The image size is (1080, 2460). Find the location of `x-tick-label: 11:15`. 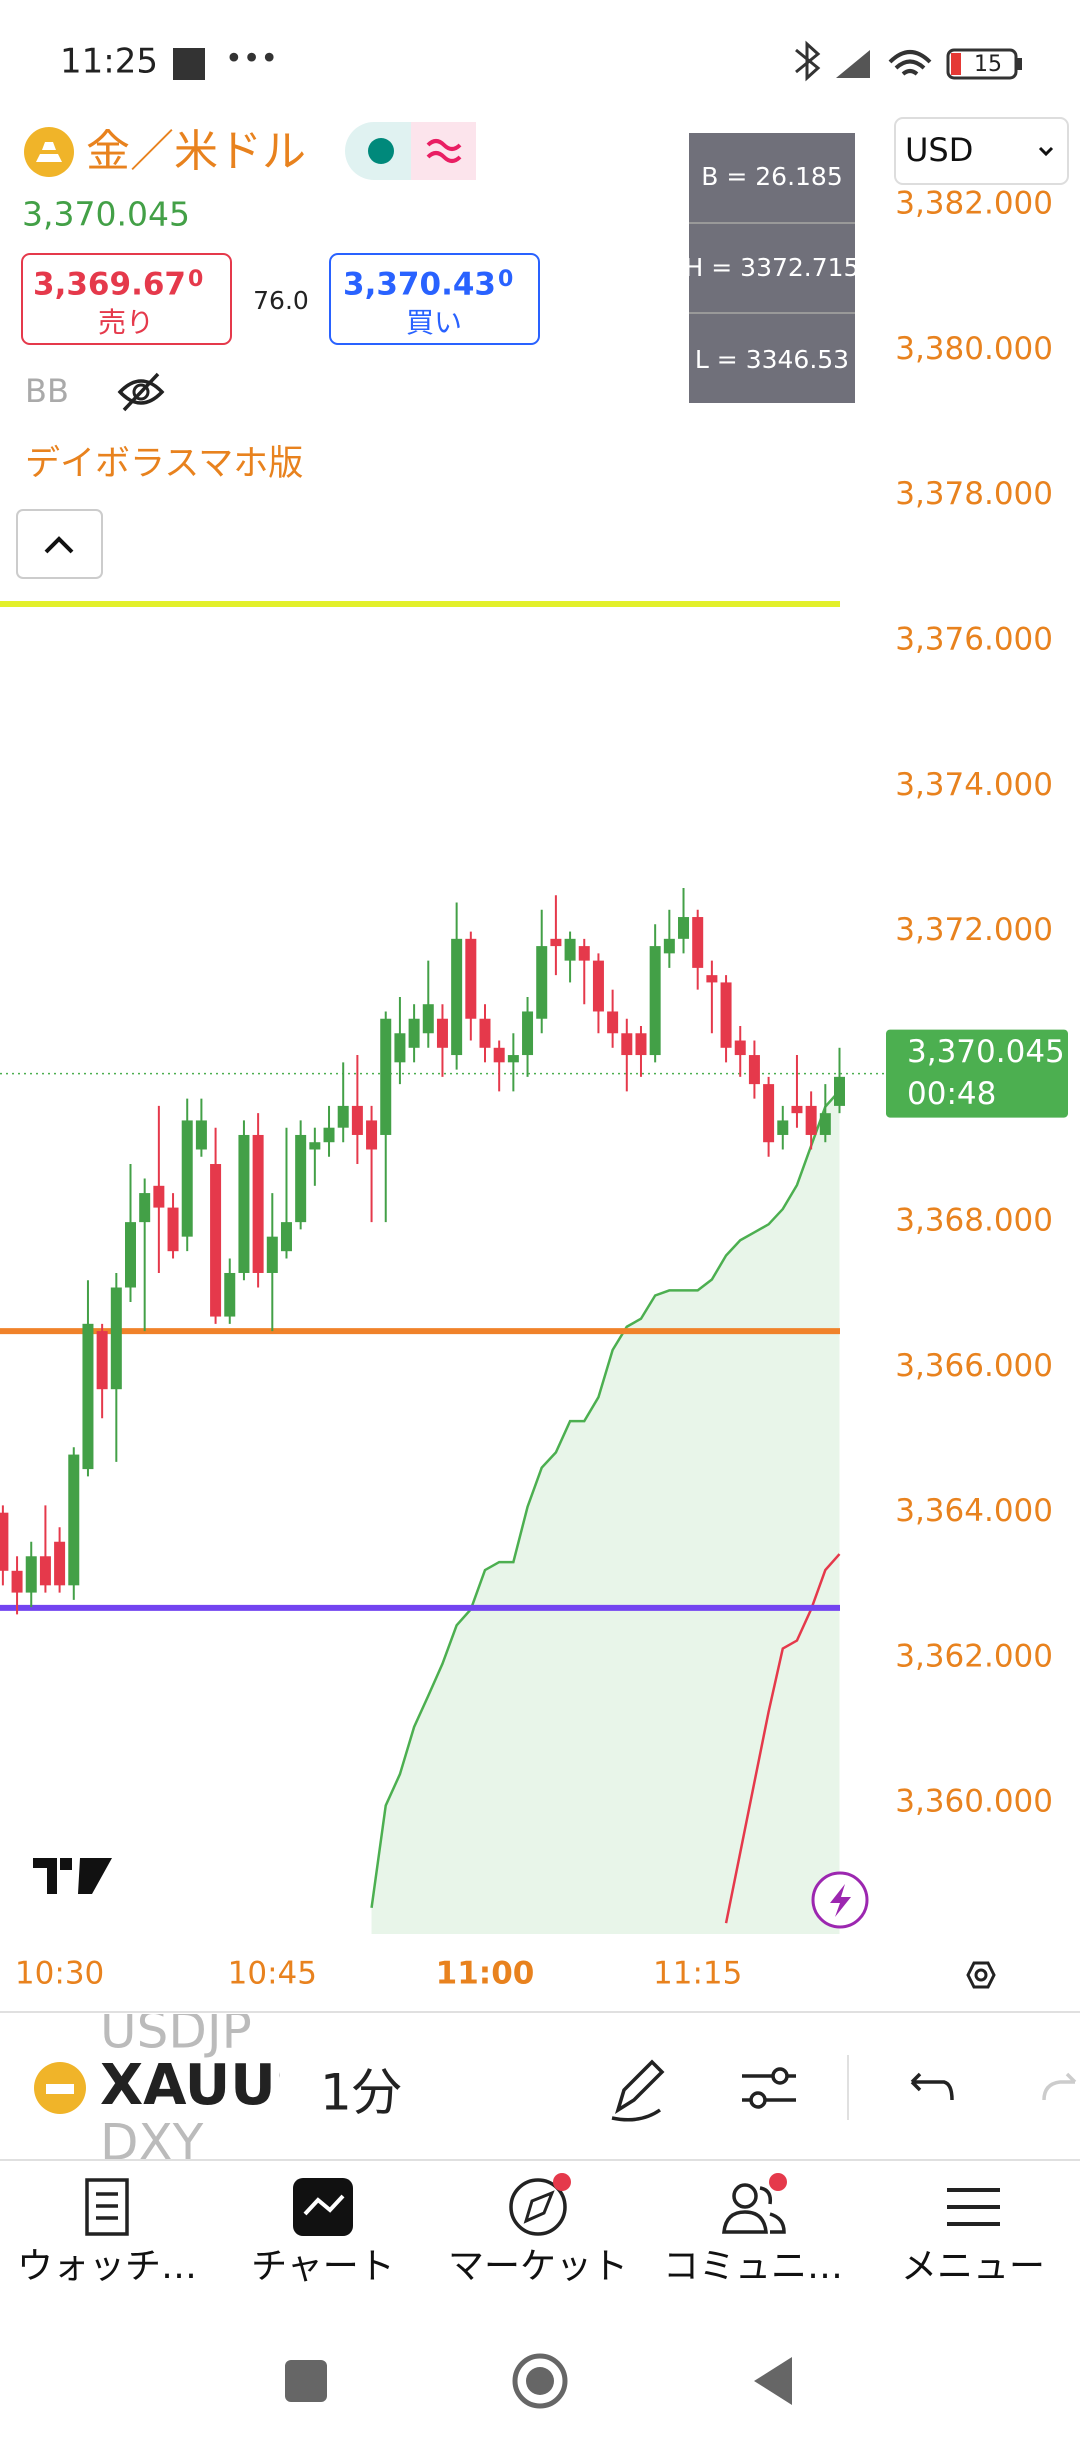

x-tick-label: 11:15 is located at coordinates (697, 1974).